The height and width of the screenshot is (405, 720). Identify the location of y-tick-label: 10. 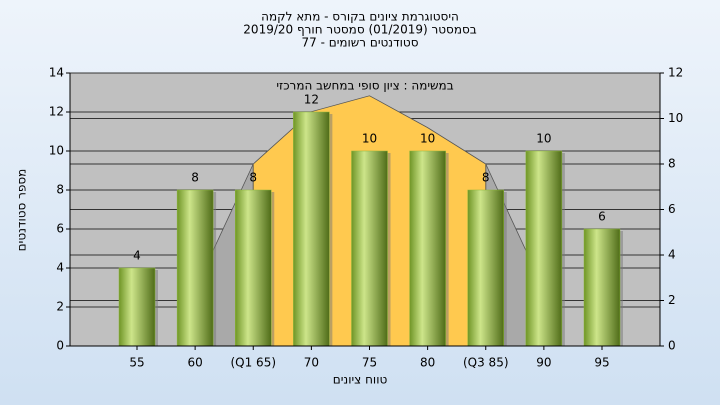
(56, 151).